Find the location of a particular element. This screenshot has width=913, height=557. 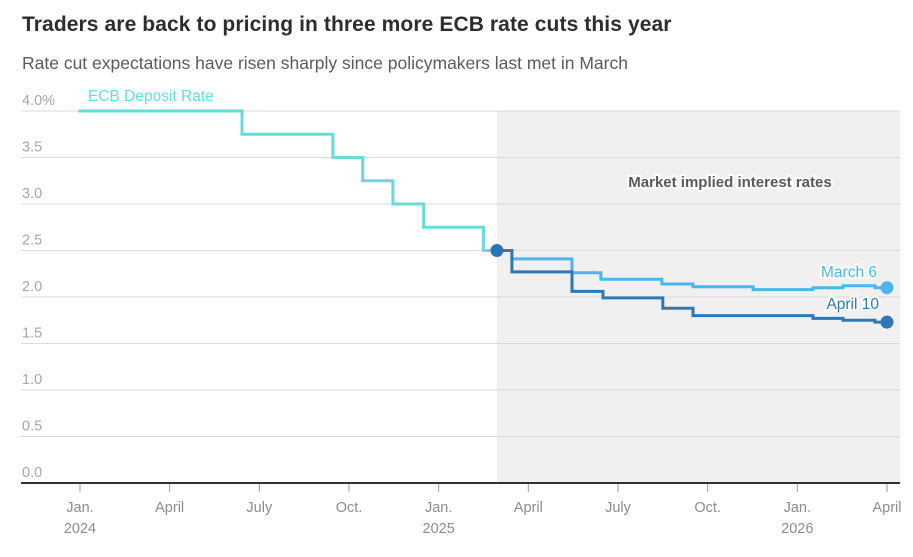

x-tick-year-label: 2026 is located at coordinates (797, 529).